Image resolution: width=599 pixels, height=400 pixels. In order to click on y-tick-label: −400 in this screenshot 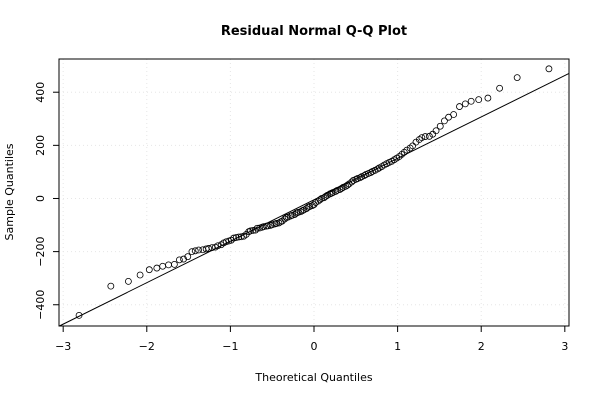, I will do `click(40, 305)`.